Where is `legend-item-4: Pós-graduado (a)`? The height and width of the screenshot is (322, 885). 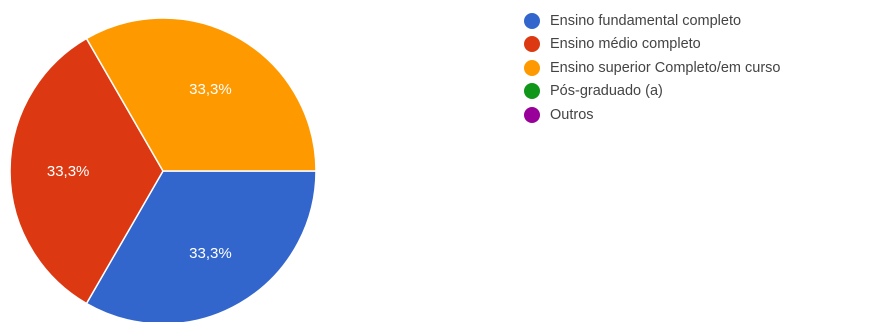 legend-item-4: Pós-graduado (a) is located at coordinates (704, 92).